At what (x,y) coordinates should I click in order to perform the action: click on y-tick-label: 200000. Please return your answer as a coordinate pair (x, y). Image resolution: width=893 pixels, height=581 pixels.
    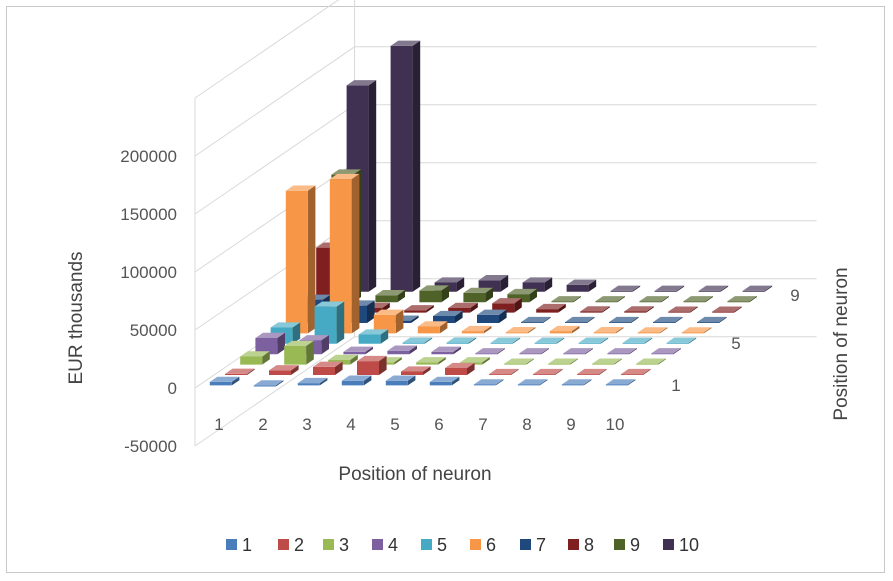
    Looking at the image, I should click on (148, 156).